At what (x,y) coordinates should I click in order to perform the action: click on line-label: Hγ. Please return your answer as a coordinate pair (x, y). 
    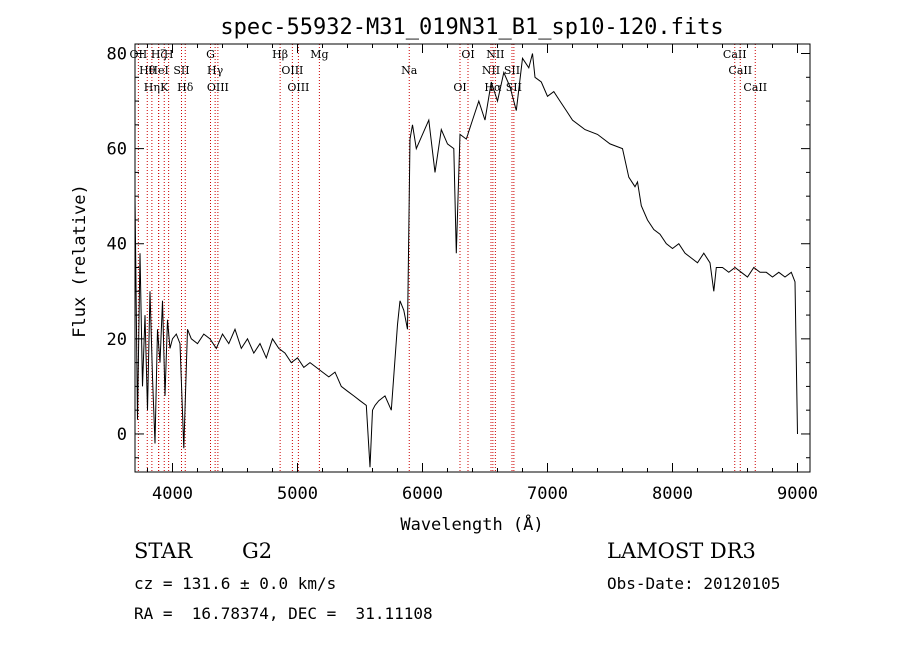
    Looking at the image, I should click on (215, 70).